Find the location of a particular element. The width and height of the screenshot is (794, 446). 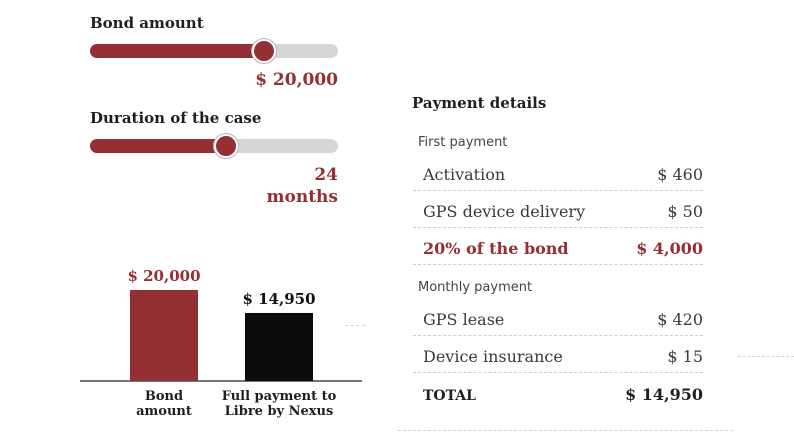

category-label: Full payment to is located at coordinates (279, 396).